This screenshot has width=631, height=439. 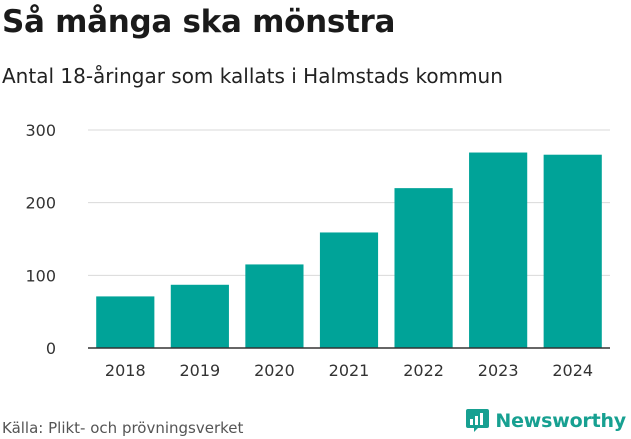 I want to click on newsworthy-chart-icon, so click(x=478, y=420).